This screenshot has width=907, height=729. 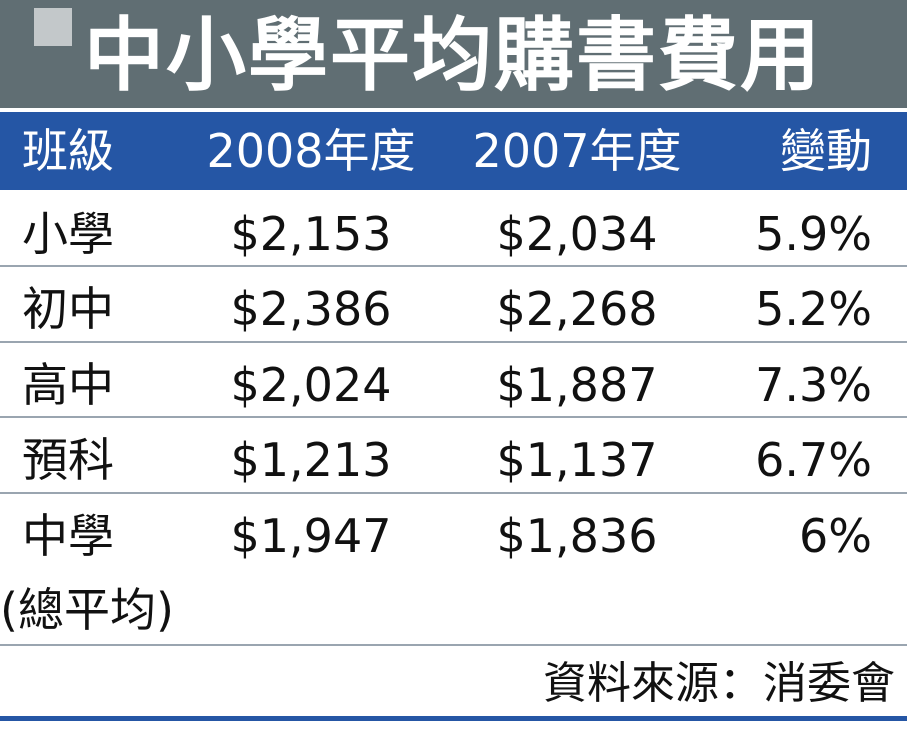 What do you see at coordinates (719, 683) in the screenshot?
I see `source-note: 資料來源：消委會` at bounding box center [719, 683].